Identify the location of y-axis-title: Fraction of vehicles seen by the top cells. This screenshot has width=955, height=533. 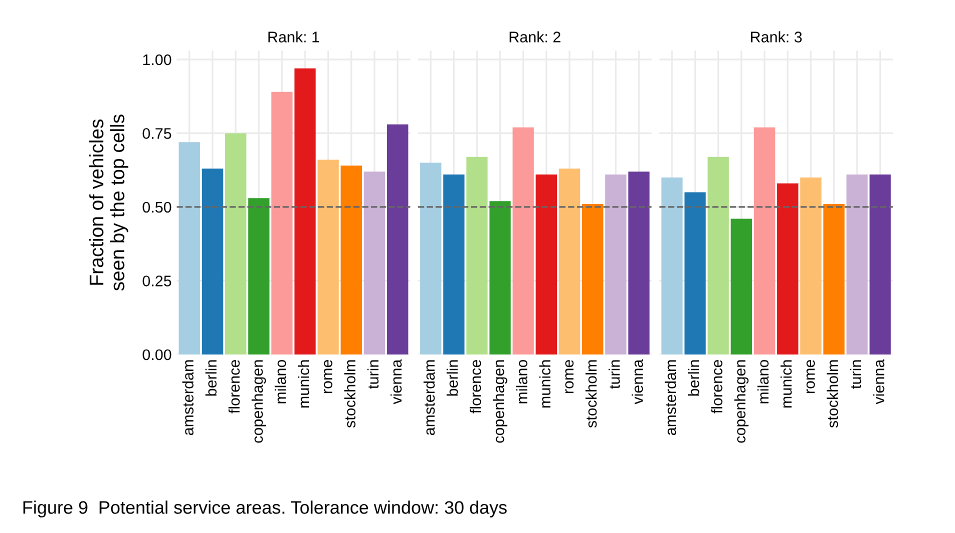
(108, 202).